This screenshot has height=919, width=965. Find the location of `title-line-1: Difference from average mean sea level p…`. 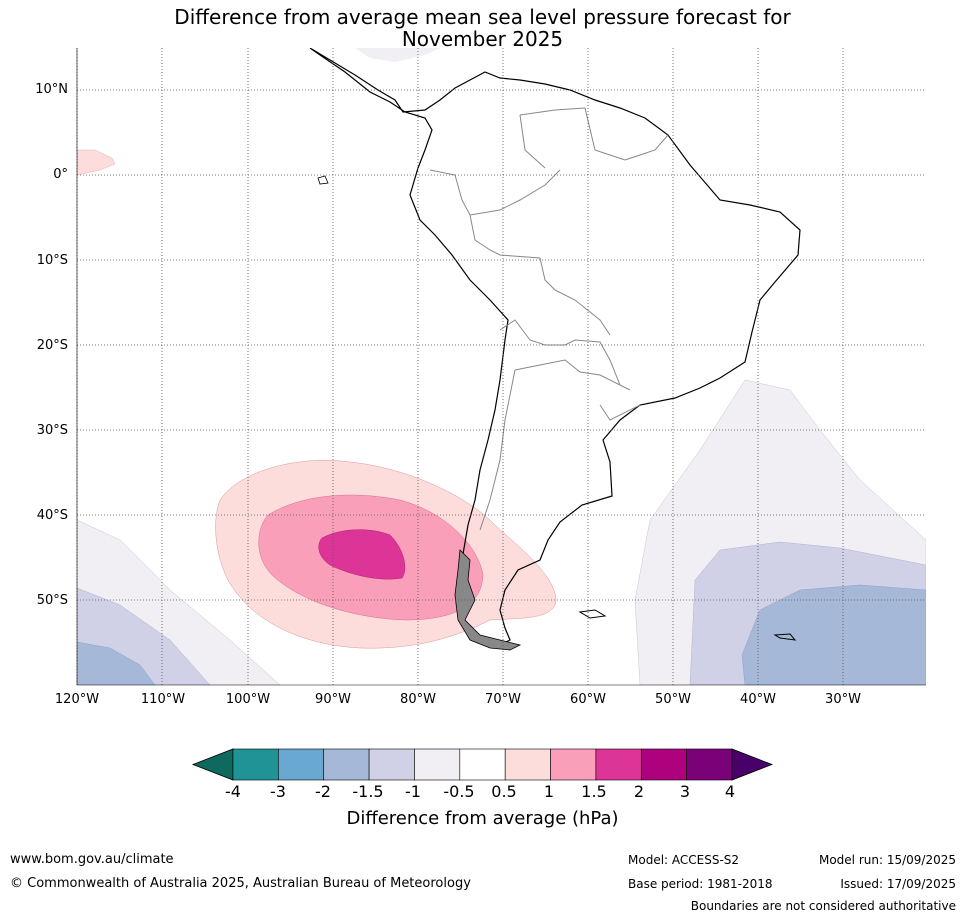

title-line-1: Difference from average mean sea level p… is located at coordinates (482, 17).